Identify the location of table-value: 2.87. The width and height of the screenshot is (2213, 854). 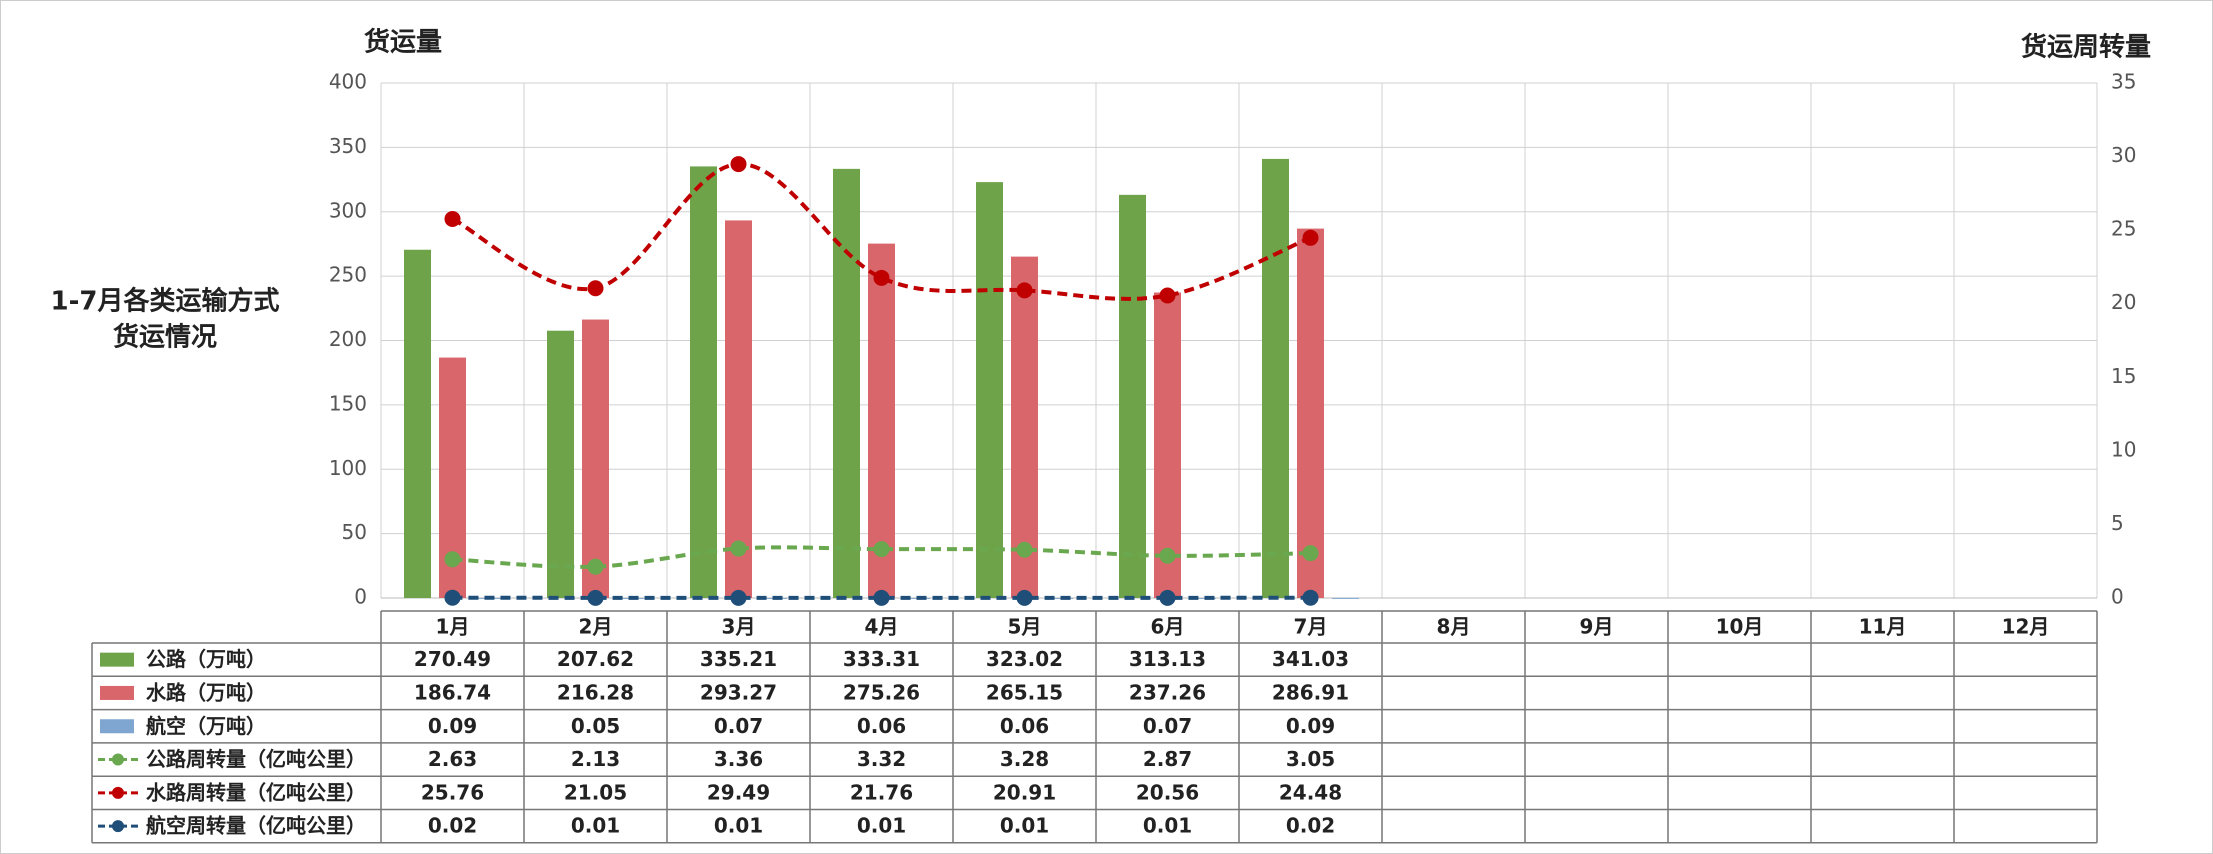
(1167, 759).